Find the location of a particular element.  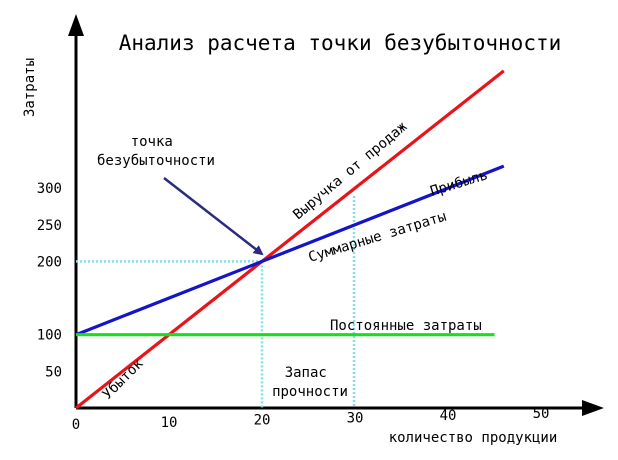

y-tick-label: 100 is located at coordinates (49, 336).